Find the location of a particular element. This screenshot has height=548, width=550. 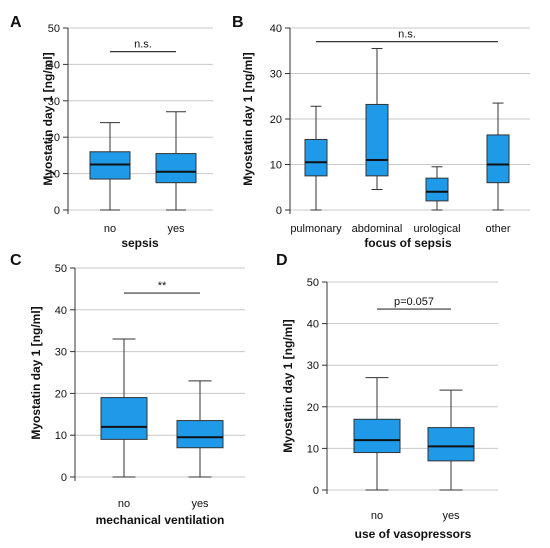

panel-label: C is located at coordinates (16, 260).